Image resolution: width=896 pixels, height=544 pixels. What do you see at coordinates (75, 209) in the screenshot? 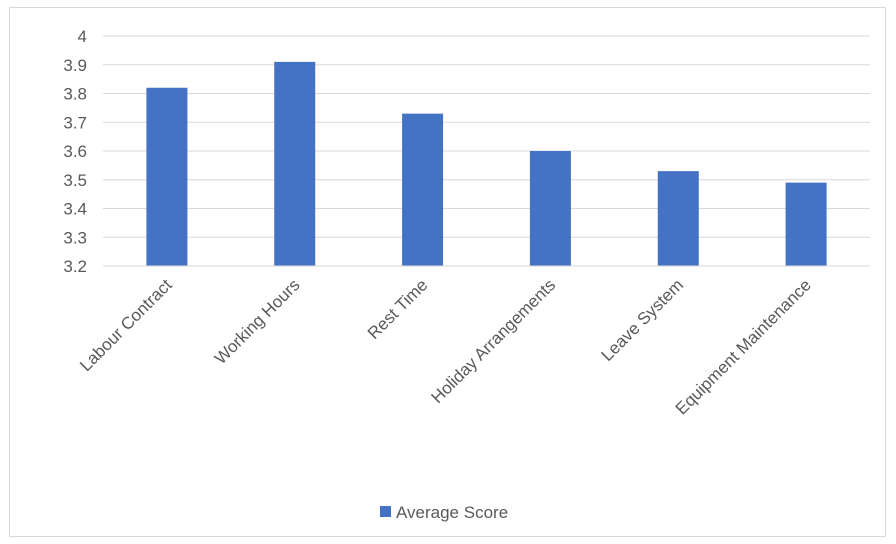
I see `y-tick-label: 3.4` at bounding box center [75, 209].